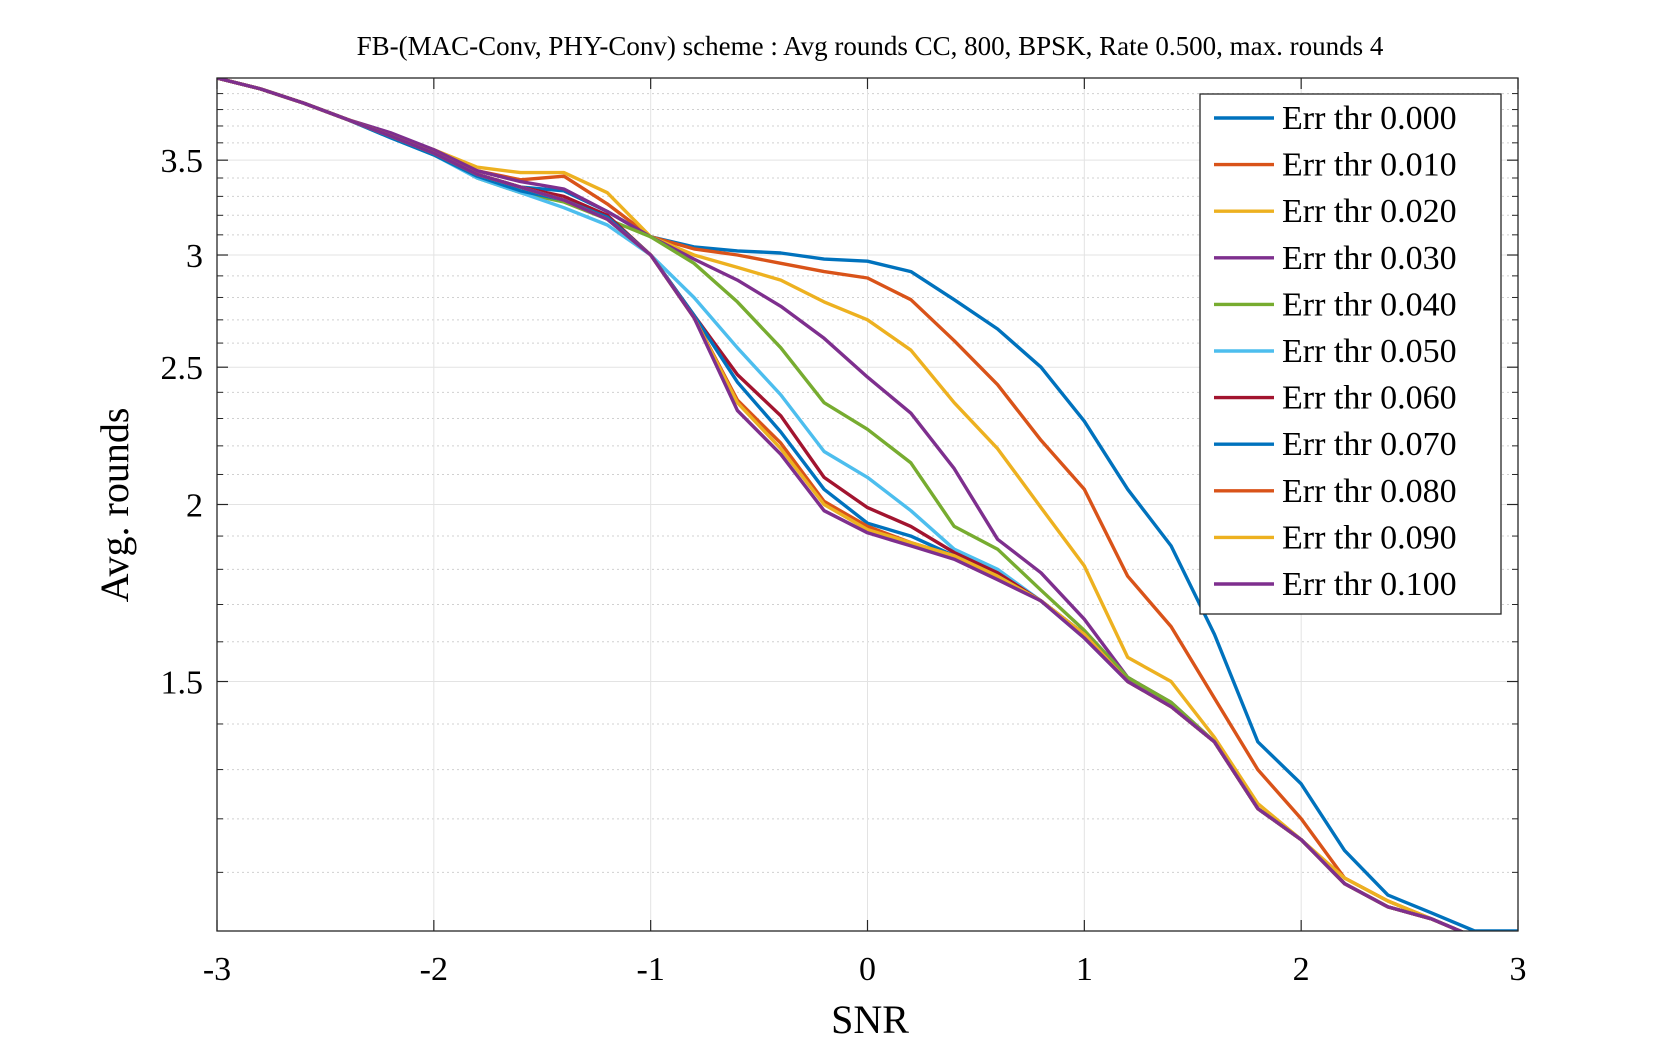  Describe the element at coordinates (217, 969) in the screenshot. I see `x-tick-label: -3` at that location.